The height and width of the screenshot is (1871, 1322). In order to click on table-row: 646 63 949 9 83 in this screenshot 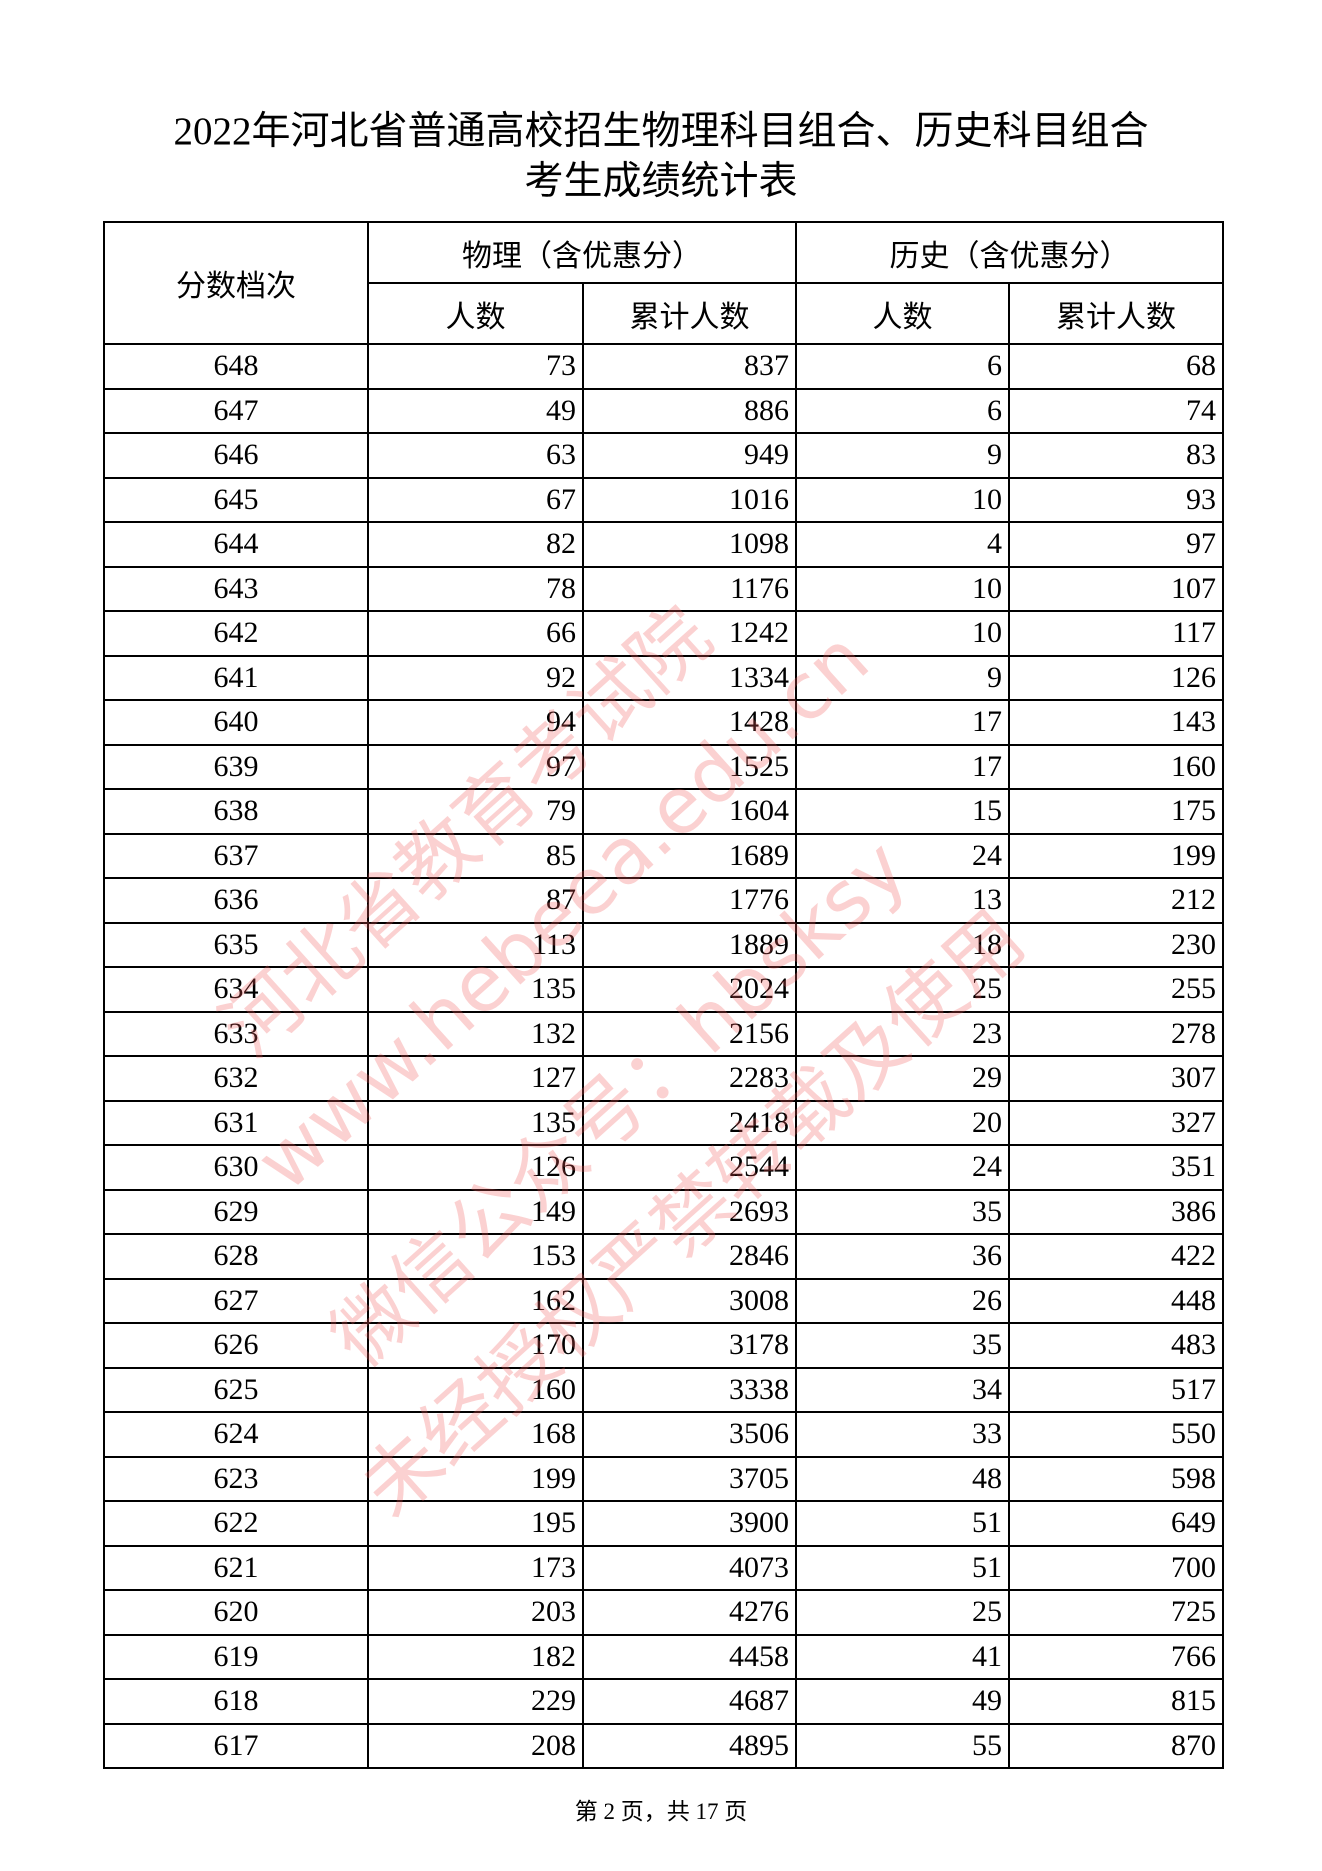, I will do `click(663, 455)`.